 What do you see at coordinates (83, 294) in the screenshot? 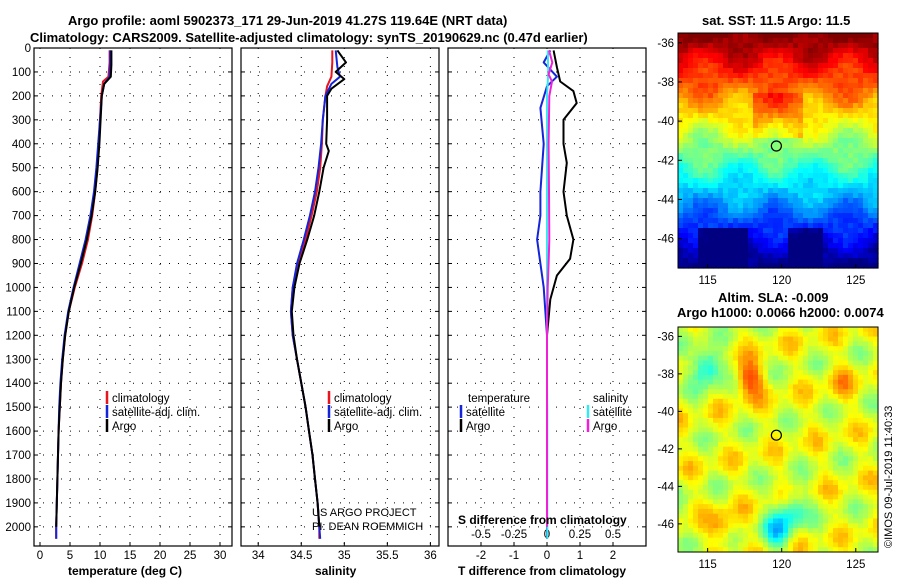
I see `series-line-climatology` at bounding box center [83, 294].